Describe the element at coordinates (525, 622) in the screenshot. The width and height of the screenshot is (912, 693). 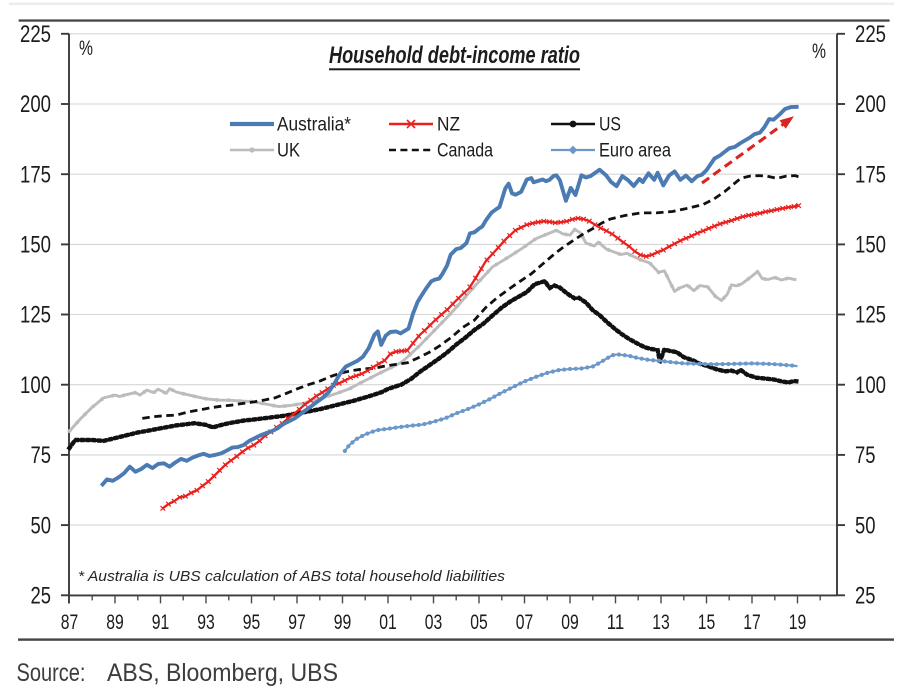
I see `svg-text: 07` at that location.